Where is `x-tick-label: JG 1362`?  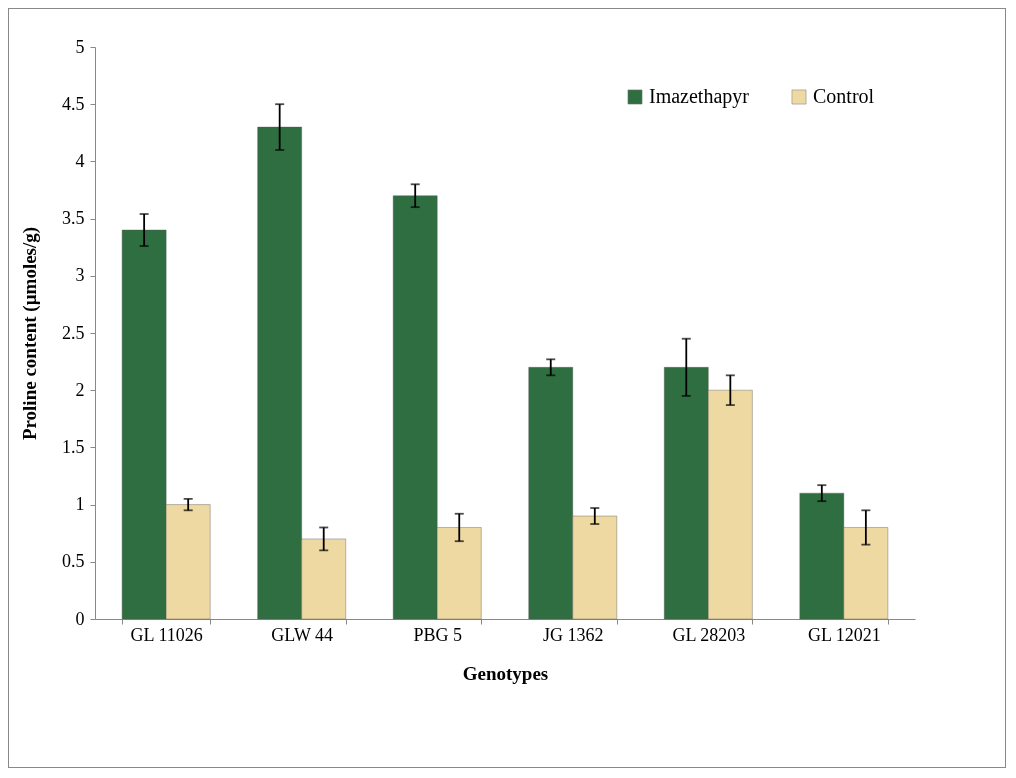 x-tick-label: JG 1362 is located at coordinates (573, 634).